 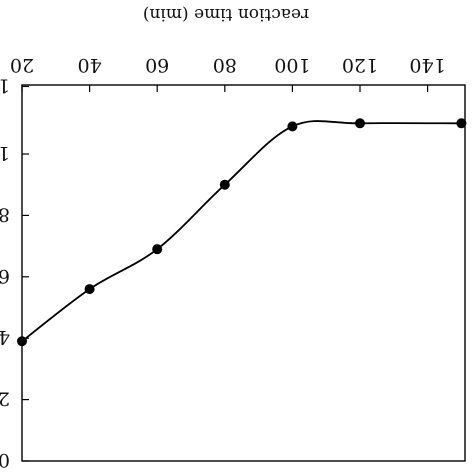 What do you see at coordinates (90, 65) in the screenshot?
I see `x-tick-label: 40` at bounding box center [90, 65].